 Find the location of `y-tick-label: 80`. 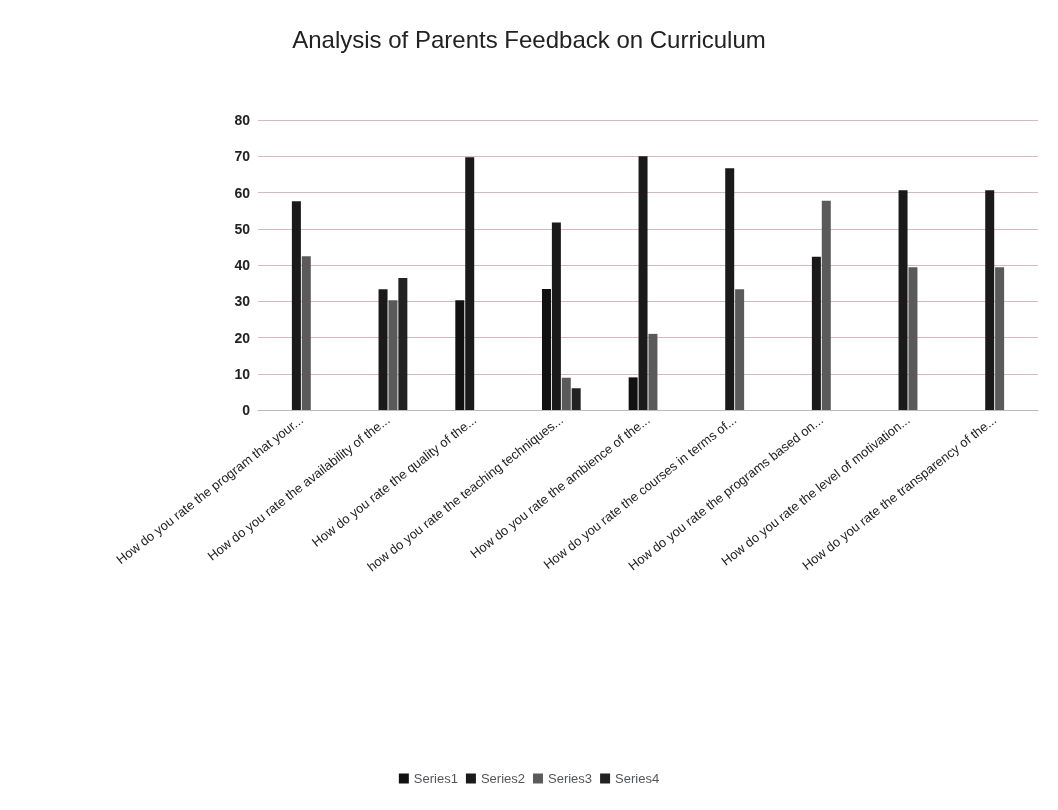

y-tick-label: 80 is located at coordinates (242, 120).